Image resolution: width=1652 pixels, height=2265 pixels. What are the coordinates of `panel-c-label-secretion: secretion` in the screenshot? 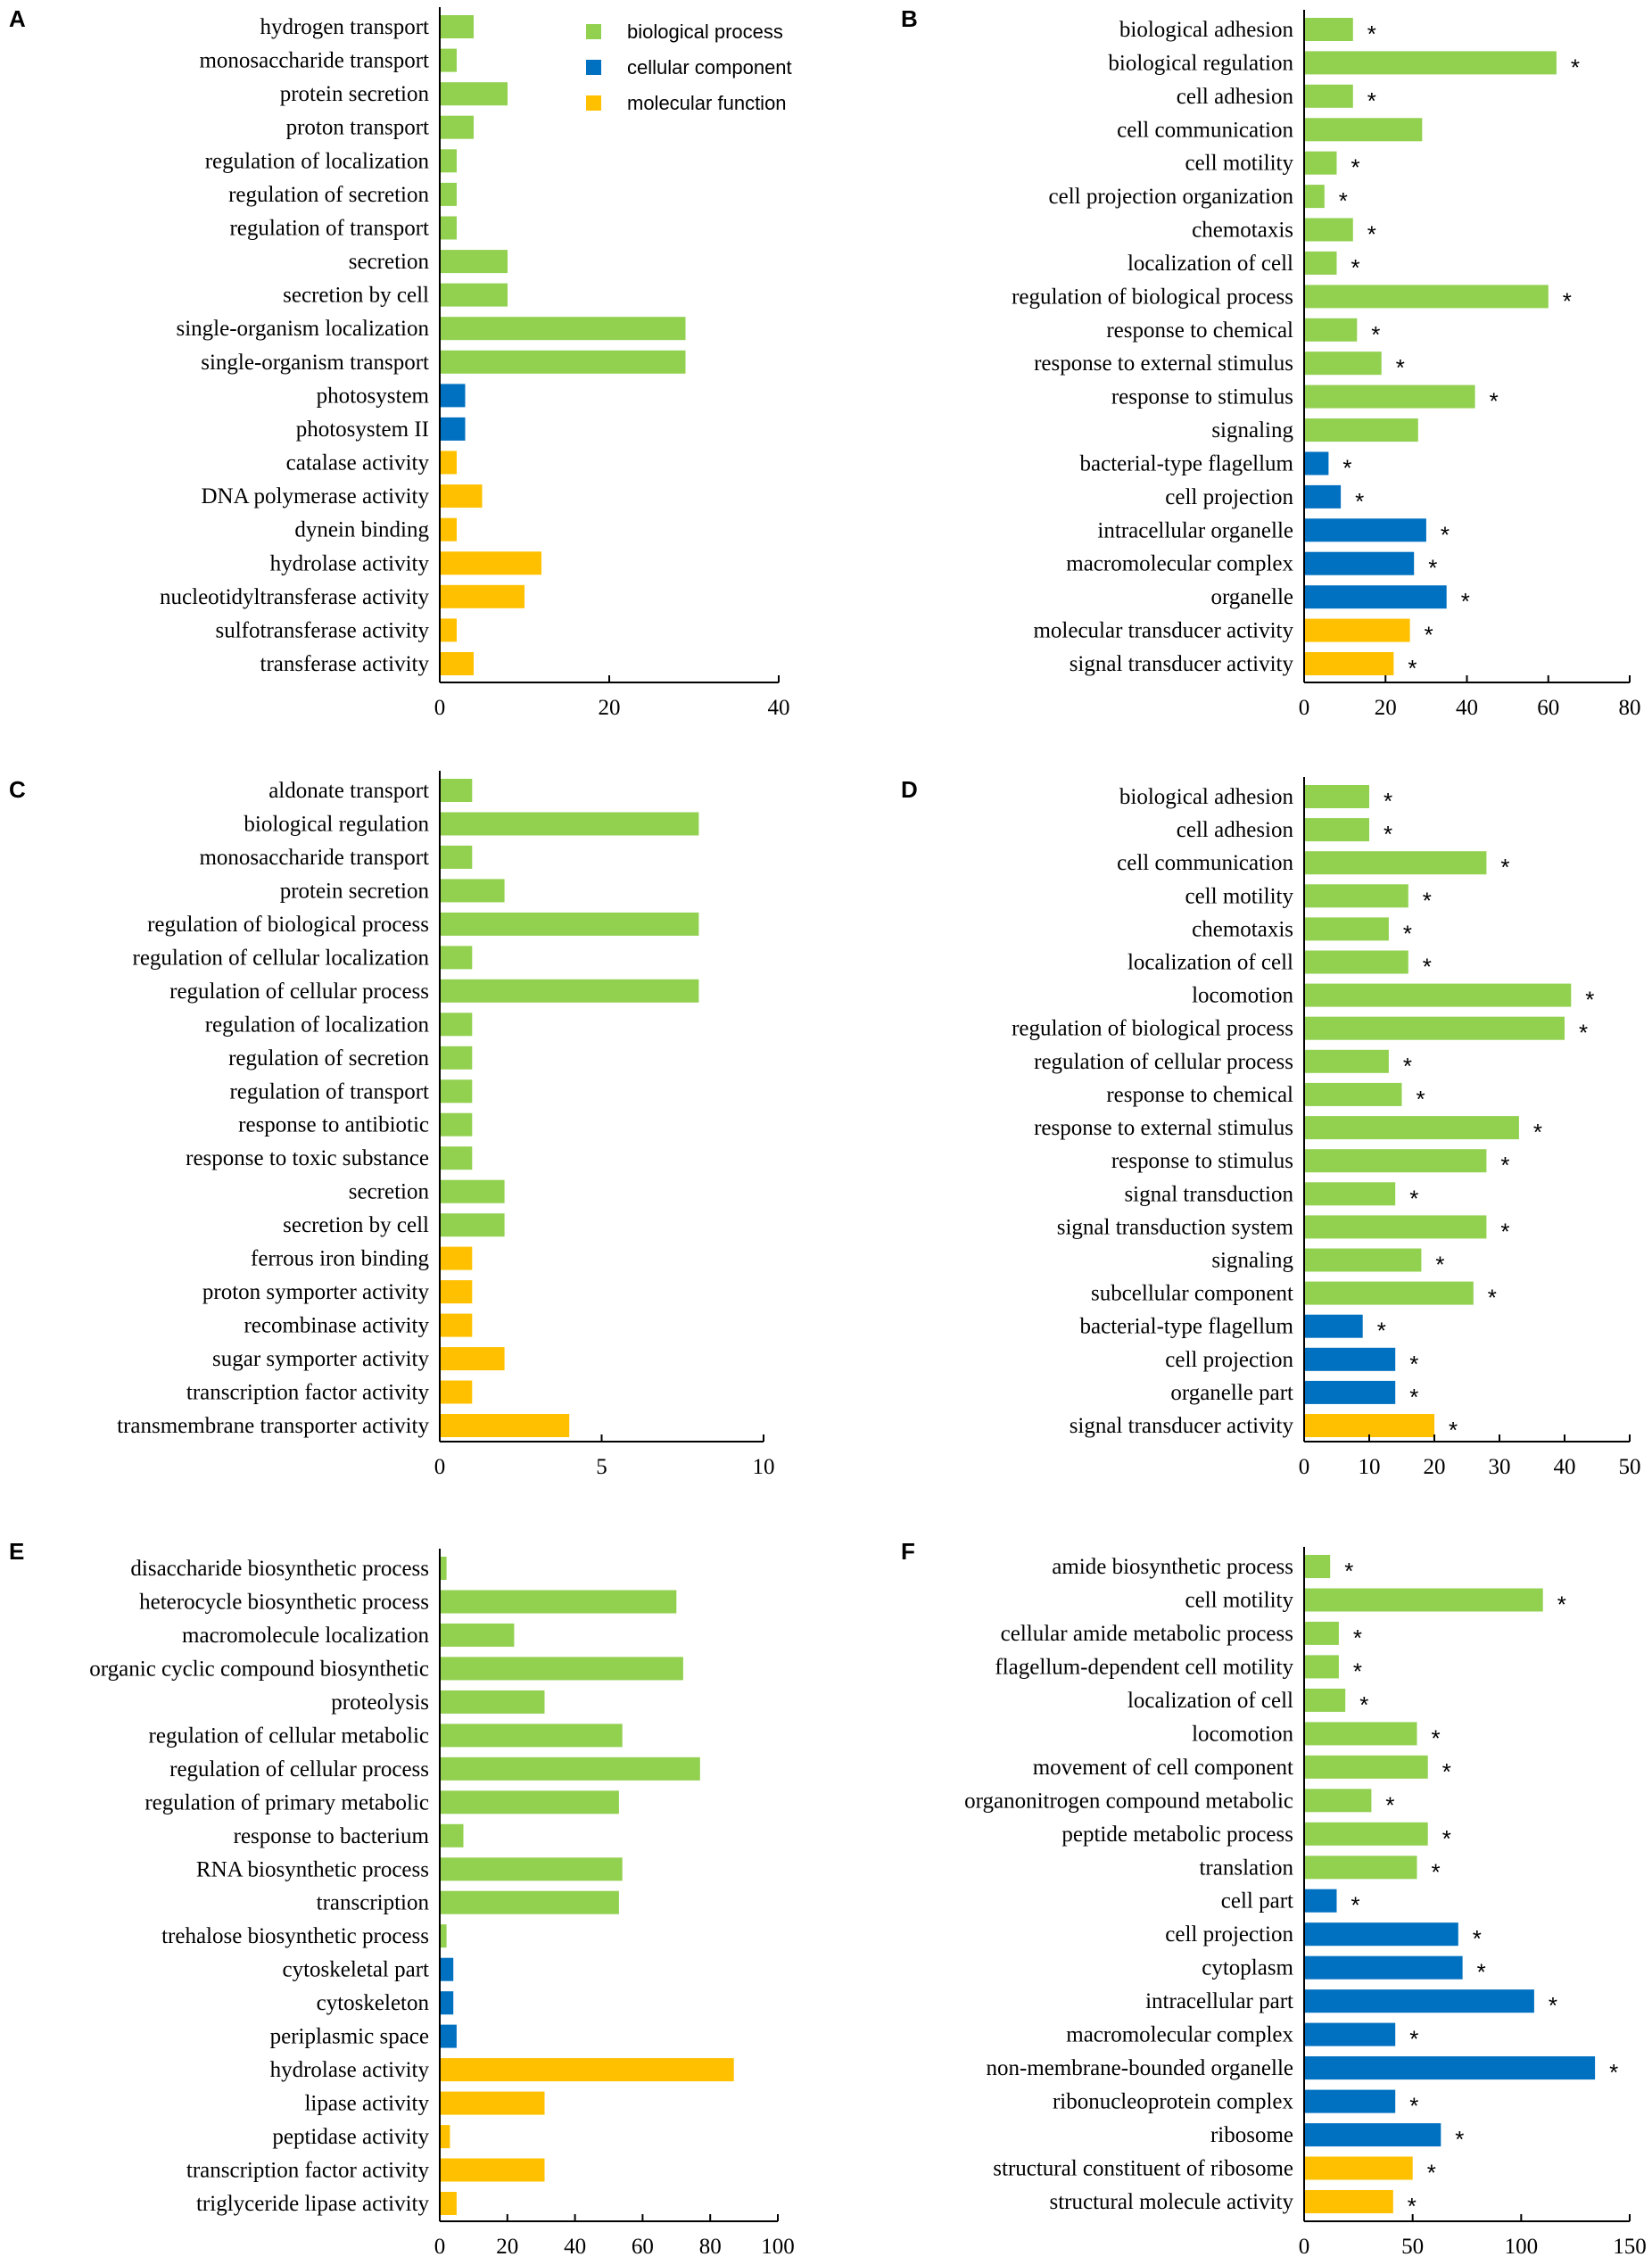 It's located at (389, 1192).